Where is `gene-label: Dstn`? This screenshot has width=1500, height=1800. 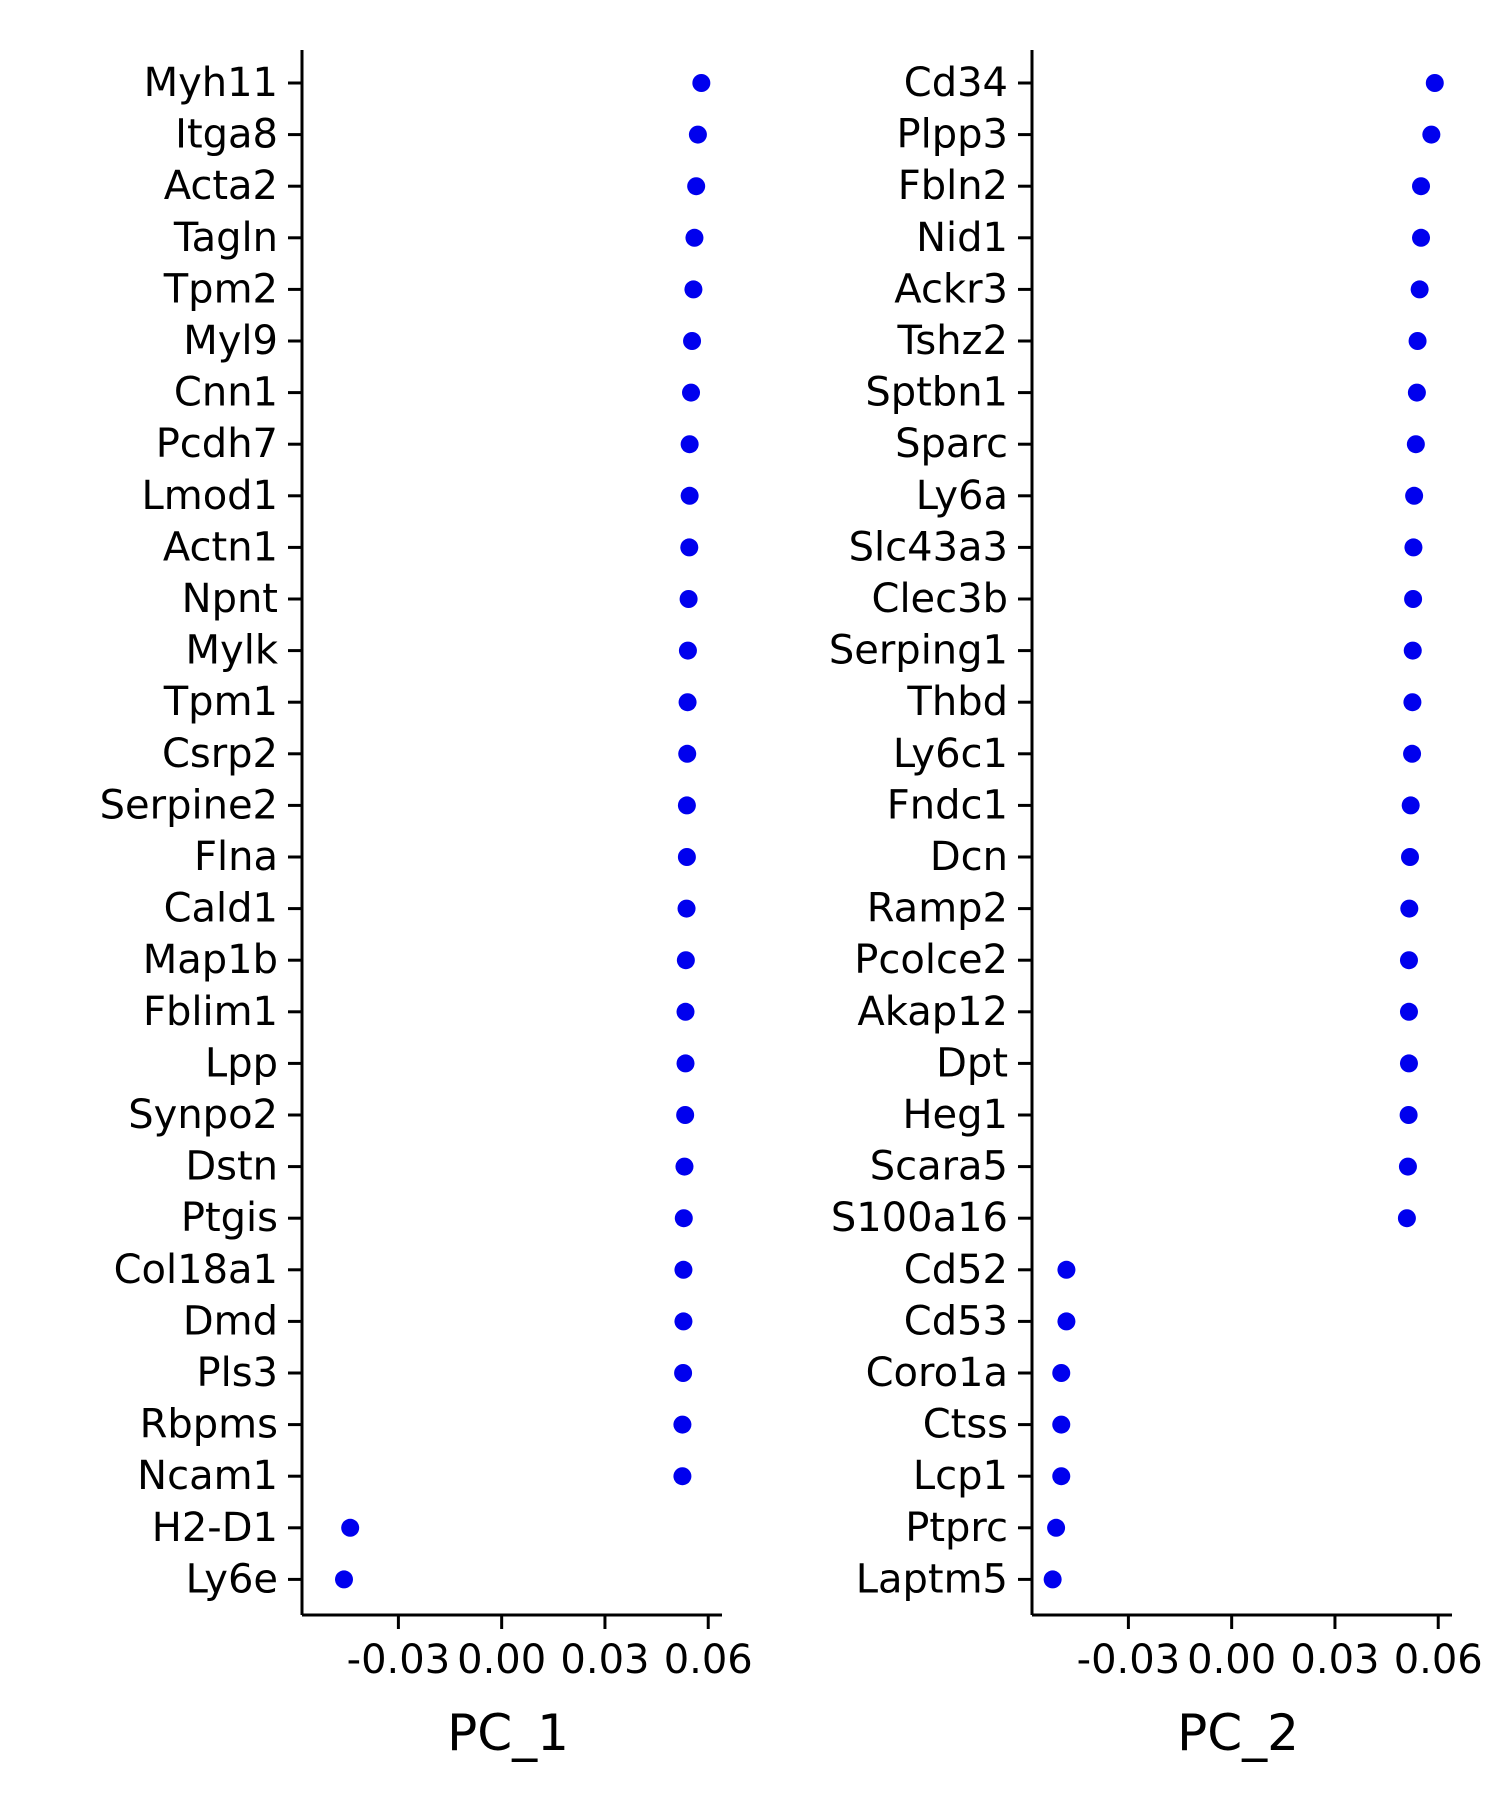 gene-label: Dstn is located at coordinates (231, 1167).